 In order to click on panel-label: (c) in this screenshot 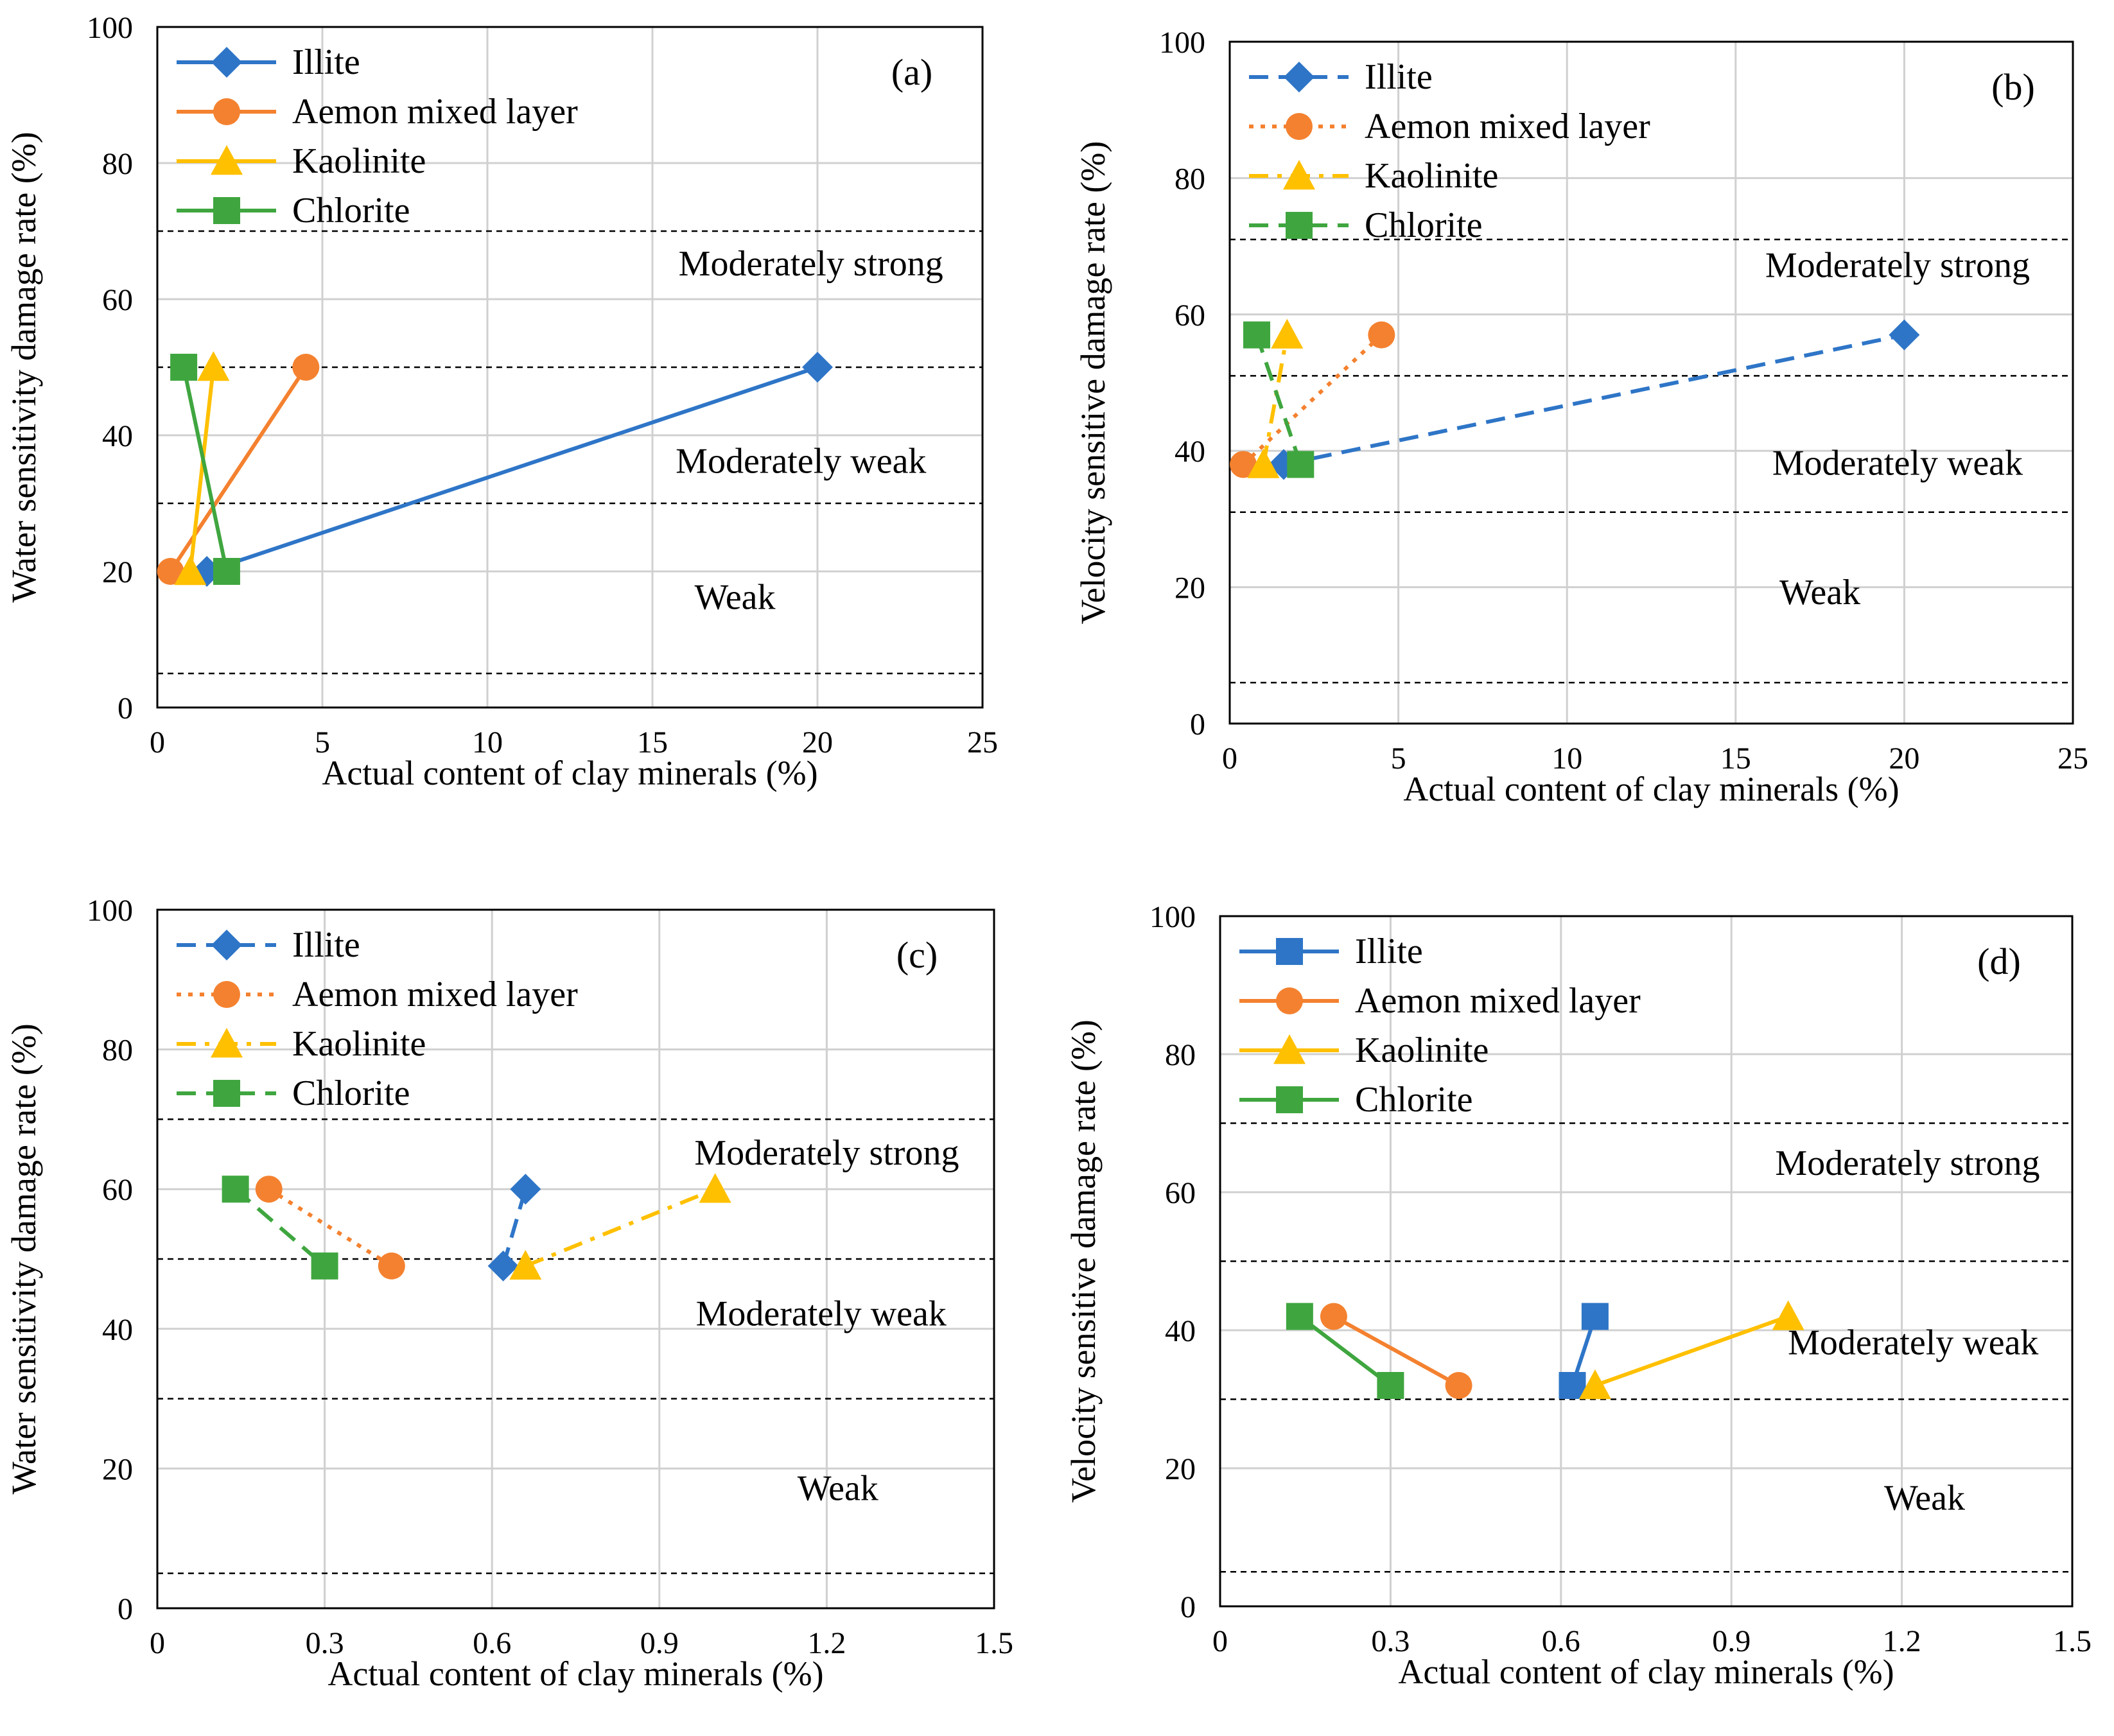, I will do `click(917, 955)`.